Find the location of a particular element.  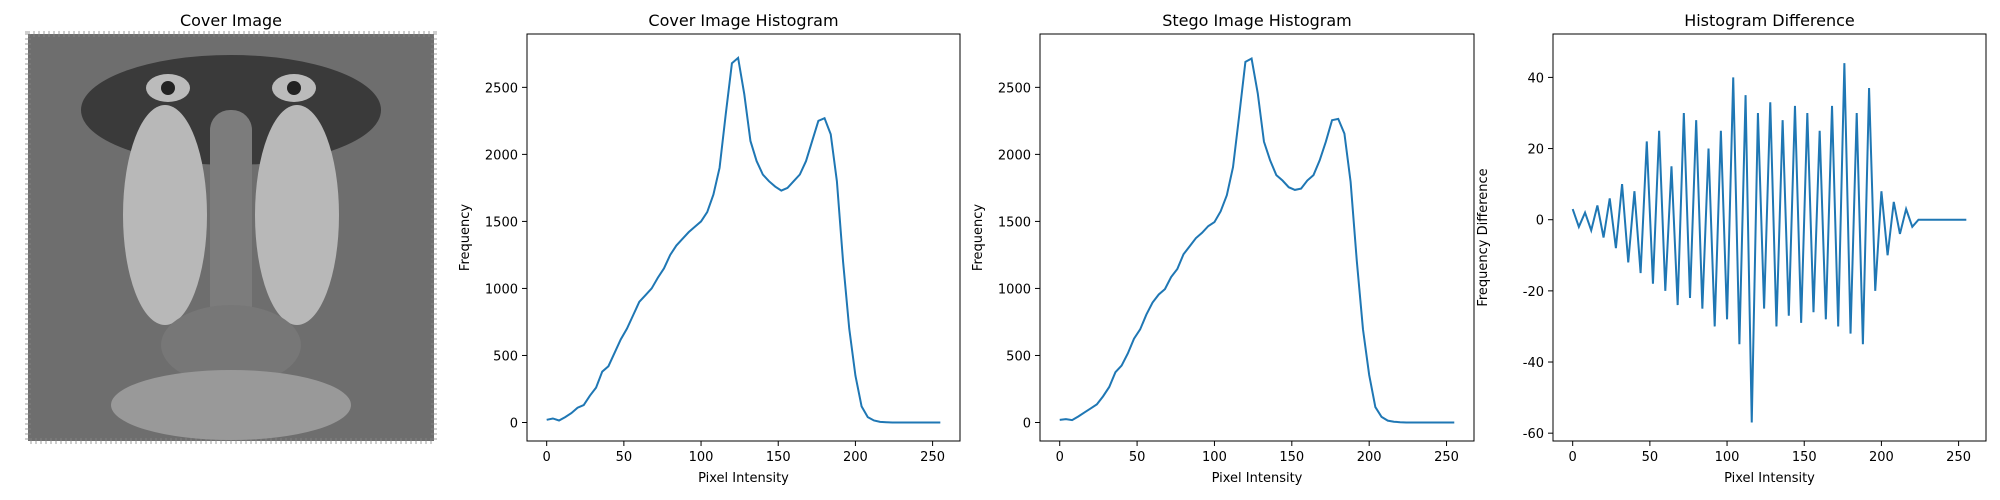

image-muzzle is located at coordinates (231, 345).